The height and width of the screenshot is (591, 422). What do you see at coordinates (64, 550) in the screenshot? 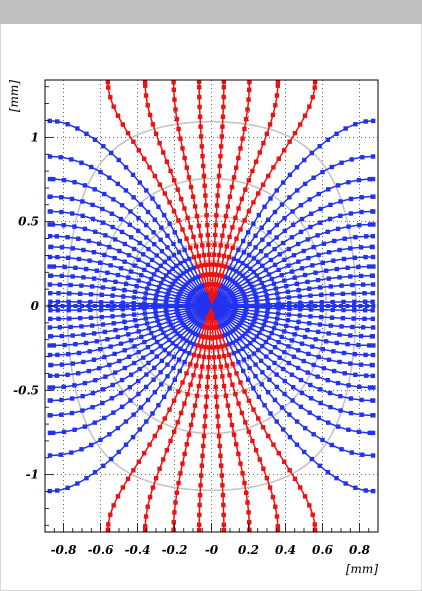
I see `x-tick-label: -0.8` at bounding box center [64, 550].